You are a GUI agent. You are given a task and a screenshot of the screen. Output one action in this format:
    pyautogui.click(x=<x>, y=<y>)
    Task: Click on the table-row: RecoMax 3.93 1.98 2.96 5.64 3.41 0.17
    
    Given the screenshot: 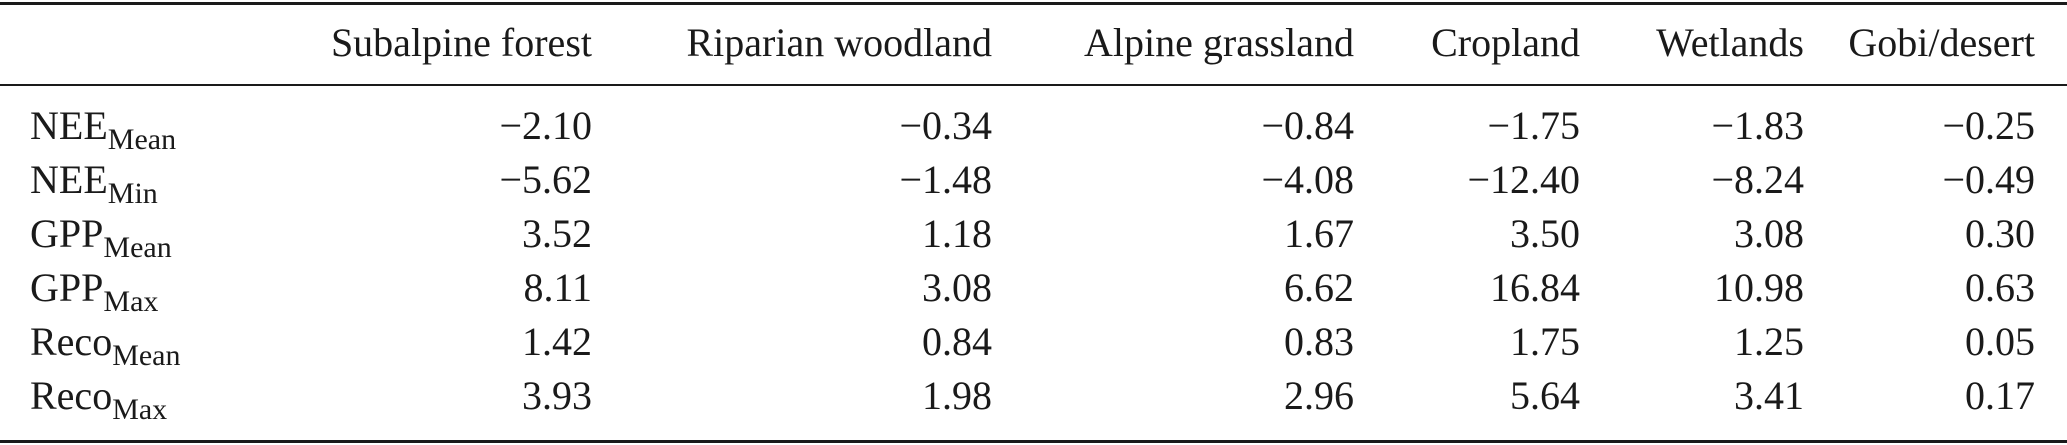 What is the action you would take?
    pyautogui.click(x=1033, y=396)
    